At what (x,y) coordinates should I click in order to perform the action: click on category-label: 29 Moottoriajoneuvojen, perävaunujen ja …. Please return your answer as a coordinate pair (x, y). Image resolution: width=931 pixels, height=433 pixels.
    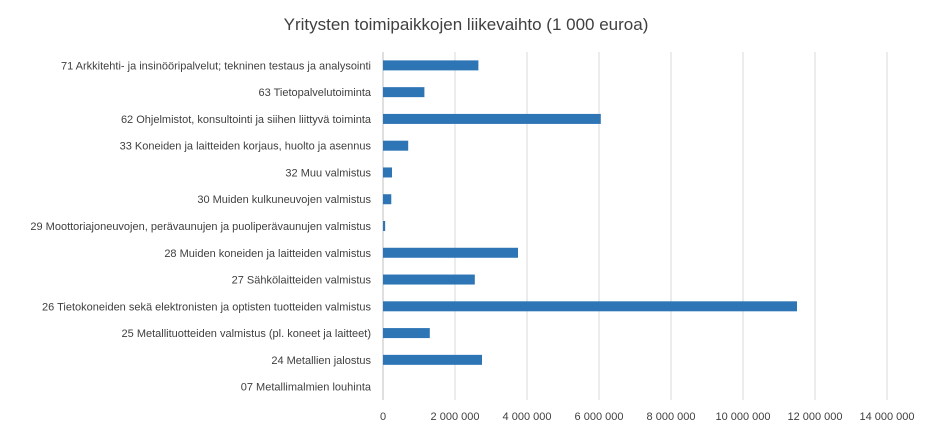
    Looking at the image, I should click on (200, 227).